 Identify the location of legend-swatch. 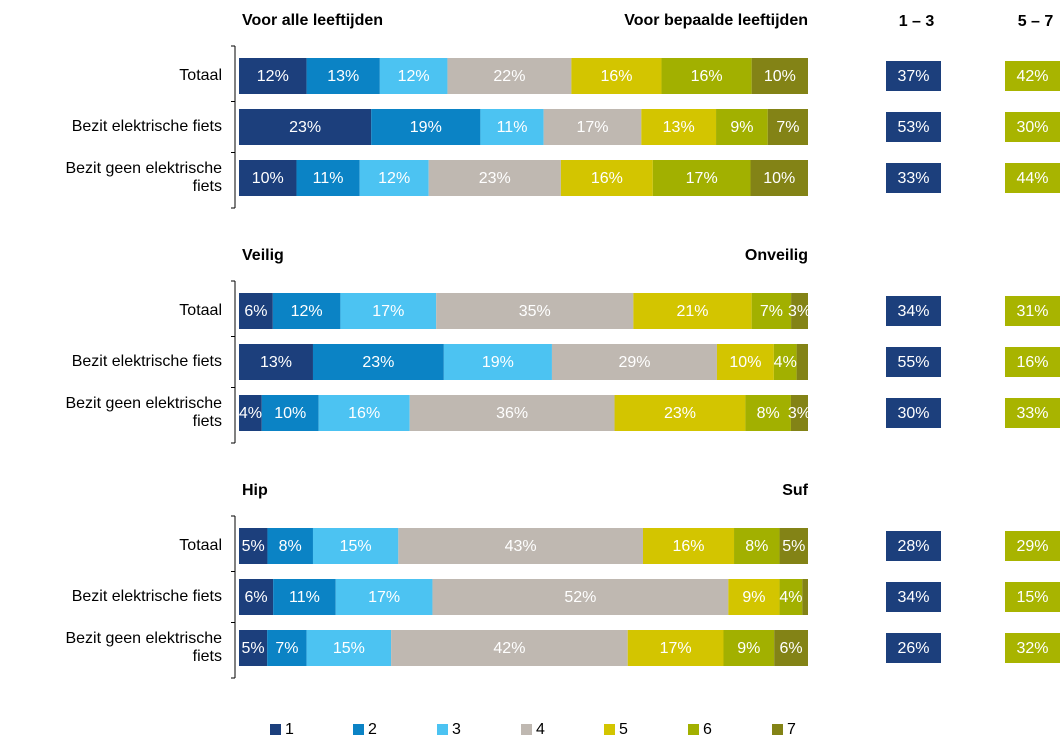
(526, 729).